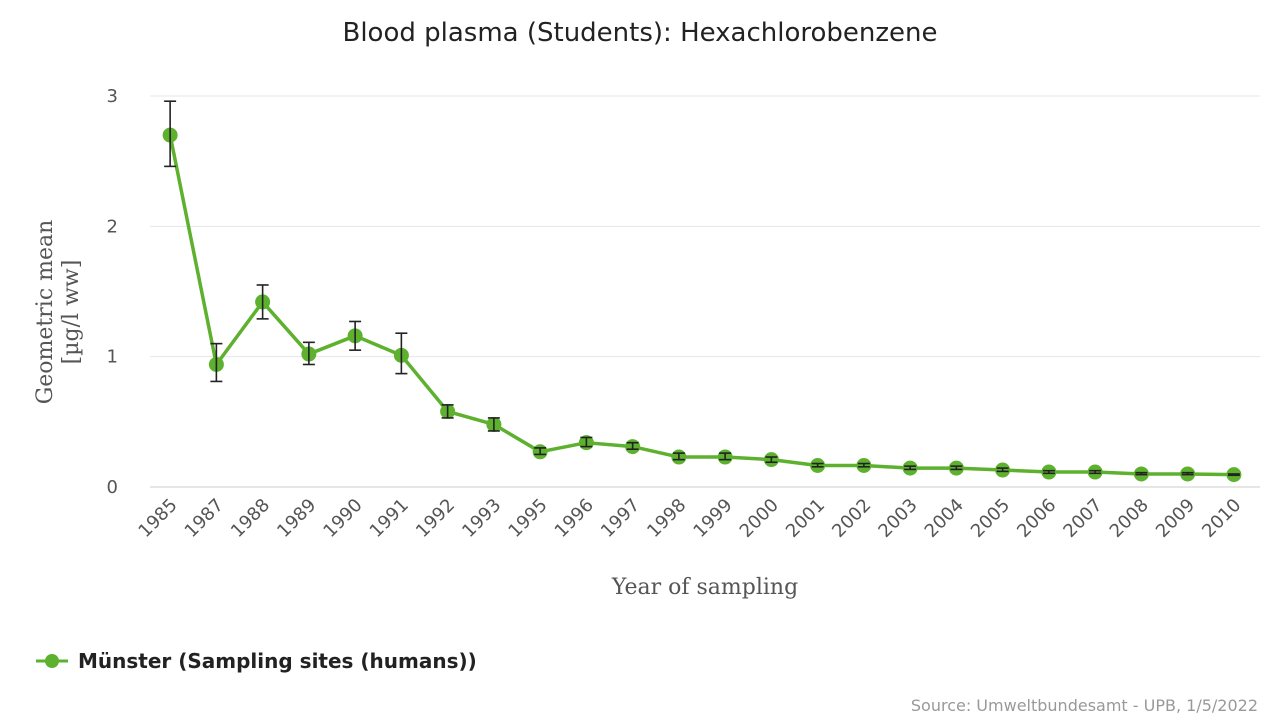 This screenshot has width=1280, height=720. What do you see at coordinates (1175, 518) in the screenshot?
I see `x-tick-label: 2009` at bounding box center [1175, 518].